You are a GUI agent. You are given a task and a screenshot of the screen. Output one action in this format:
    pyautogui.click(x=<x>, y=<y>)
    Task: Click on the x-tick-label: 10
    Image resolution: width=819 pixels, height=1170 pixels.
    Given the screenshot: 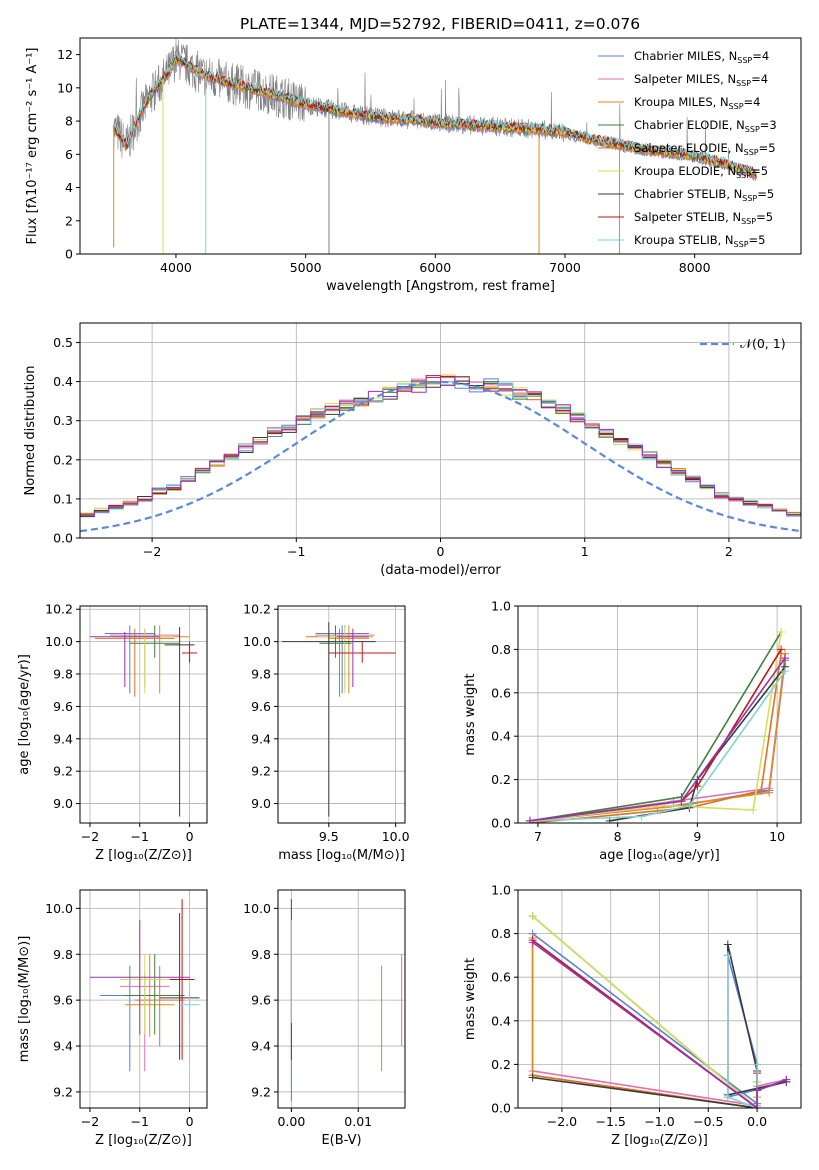 What is the action you would take?
    pyautogui.click(x=777, y=836)
    